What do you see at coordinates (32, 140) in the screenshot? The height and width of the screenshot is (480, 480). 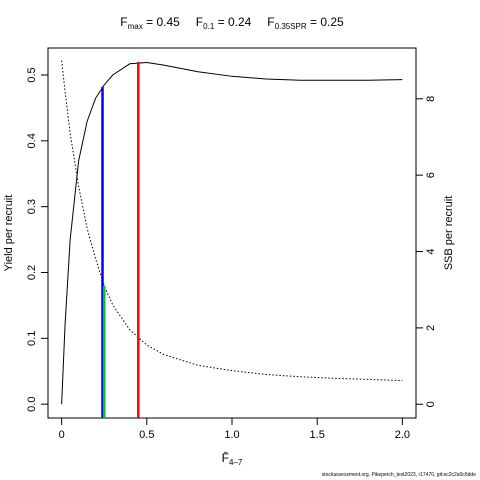 I see `y-tick-label: 0.4` at bounding box center [32, 140].